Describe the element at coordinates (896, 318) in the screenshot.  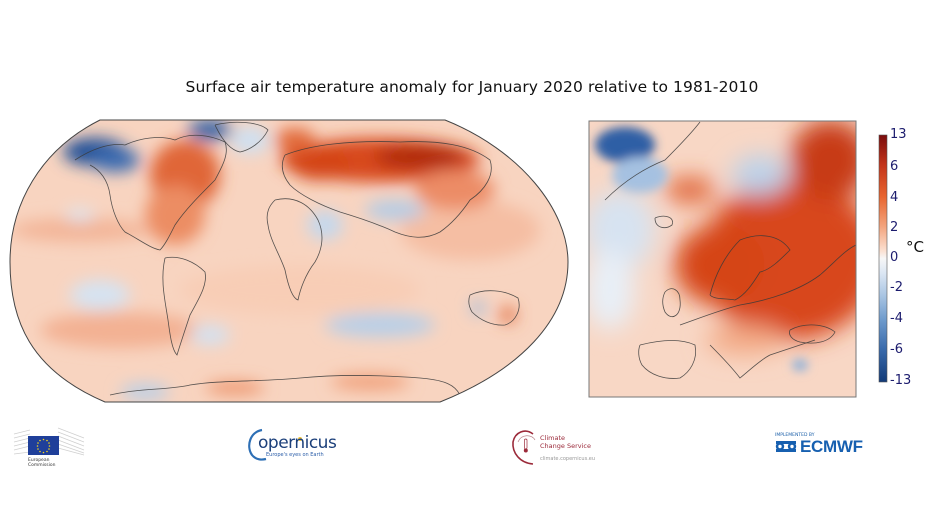
I see `colorbar-tick: -4` at that location.